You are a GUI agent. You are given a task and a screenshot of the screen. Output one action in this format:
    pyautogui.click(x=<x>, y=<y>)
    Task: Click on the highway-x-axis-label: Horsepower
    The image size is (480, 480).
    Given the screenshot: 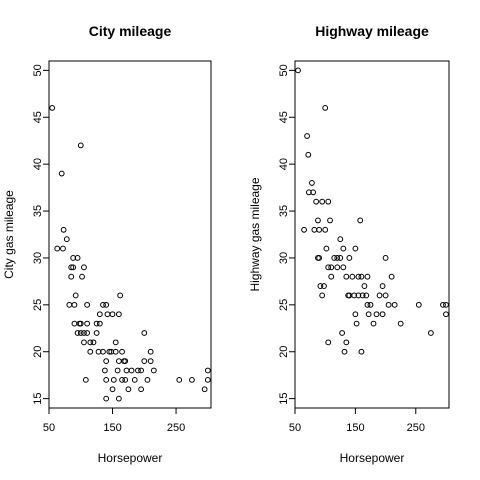 What is the action you would take?
    pyautogui.click(x=372, y=458)
    